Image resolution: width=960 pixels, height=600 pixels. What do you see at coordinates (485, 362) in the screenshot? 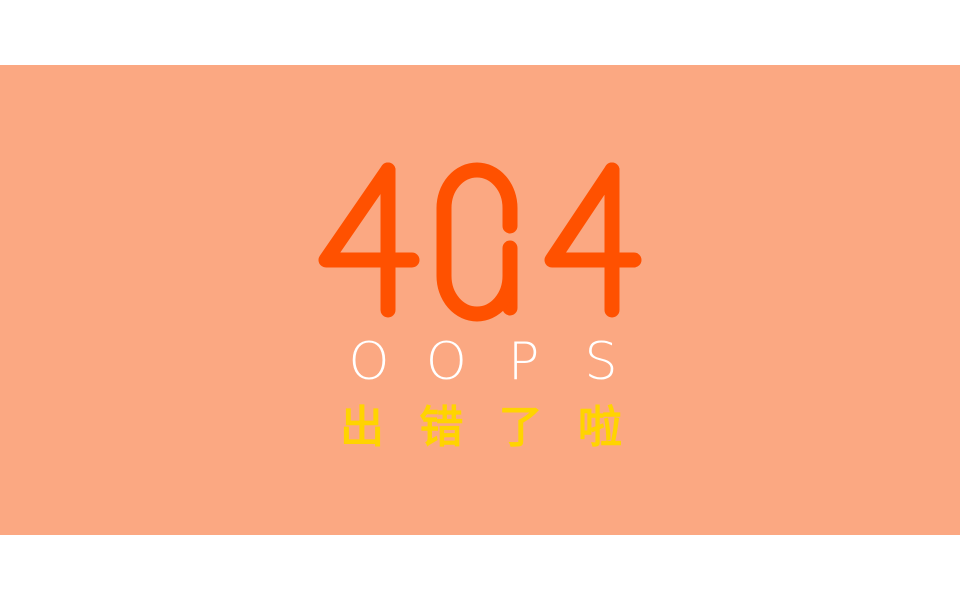
I see `oops-headline: O O P S` at bounding box center [485, 362].